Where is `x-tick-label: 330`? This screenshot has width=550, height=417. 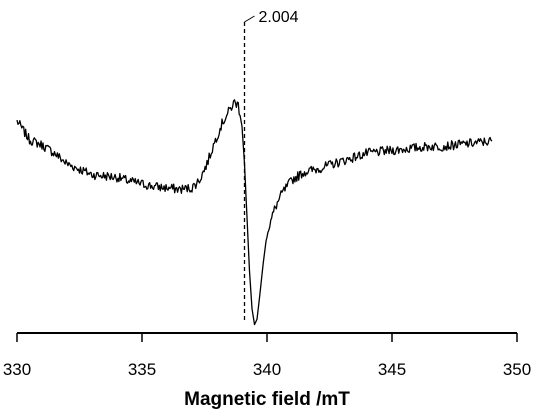 x-tick-label: 330 is located at coordinates (17, 369).